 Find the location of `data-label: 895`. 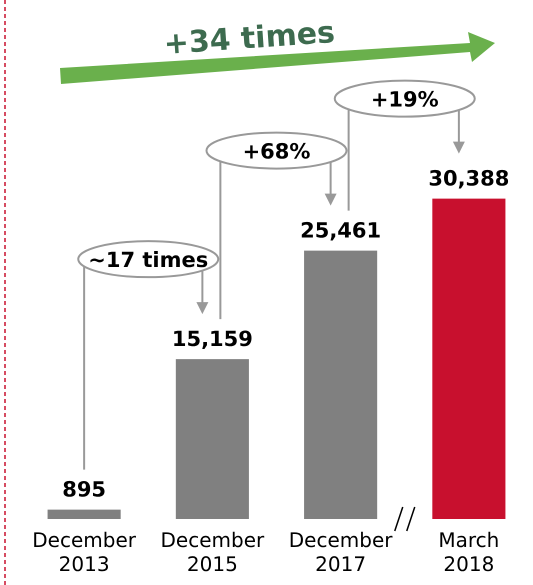

data-label: 895 is located at coordinates (84, 490).